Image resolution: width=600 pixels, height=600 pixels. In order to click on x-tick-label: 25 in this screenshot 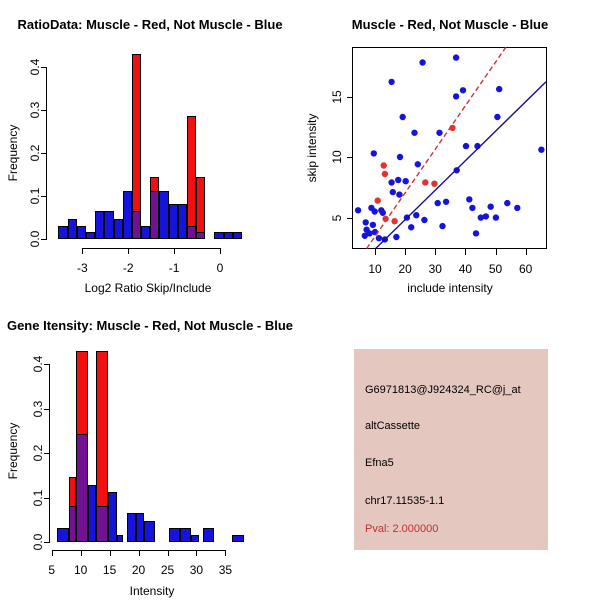, I will do `click(167, 570)`.